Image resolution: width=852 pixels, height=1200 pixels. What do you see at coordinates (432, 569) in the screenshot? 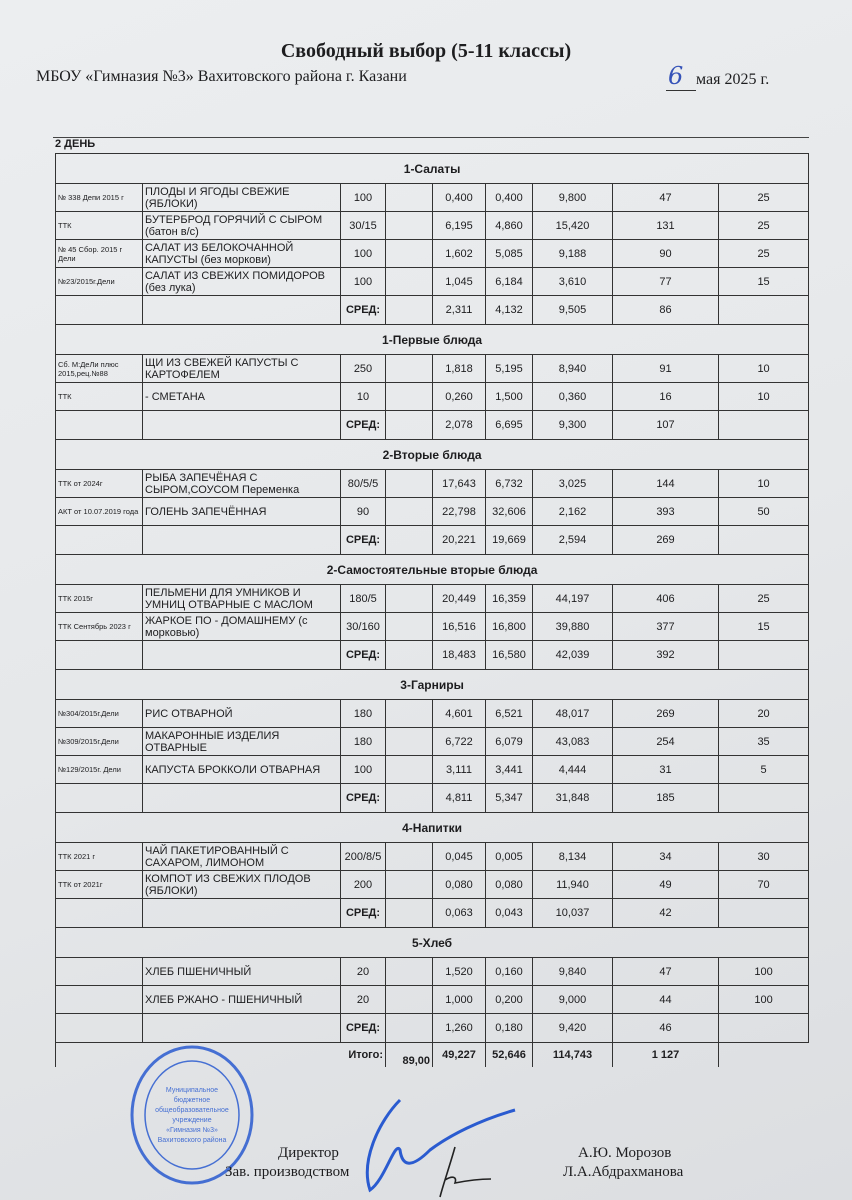
I see `section-header-row: 2-Самостоятельные вторые блюда` at bounding box center [432, 569].